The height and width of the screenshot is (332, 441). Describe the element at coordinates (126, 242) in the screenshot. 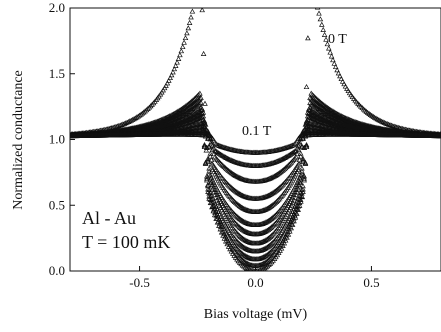

I see `temperature-label: T = 100 mK` at that location.